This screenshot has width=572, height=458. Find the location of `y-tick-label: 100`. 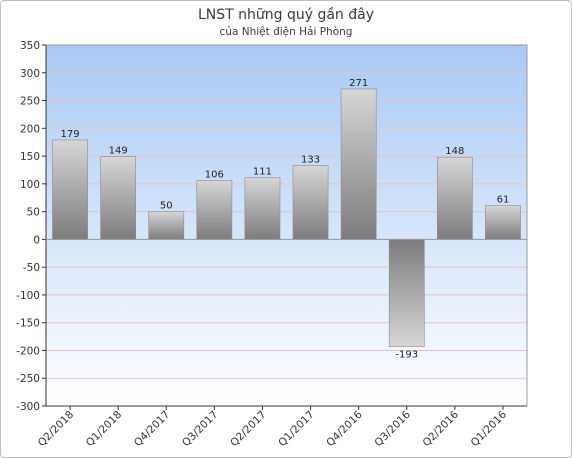

y-tick-label: 100 is located at coordinates (30, 185).